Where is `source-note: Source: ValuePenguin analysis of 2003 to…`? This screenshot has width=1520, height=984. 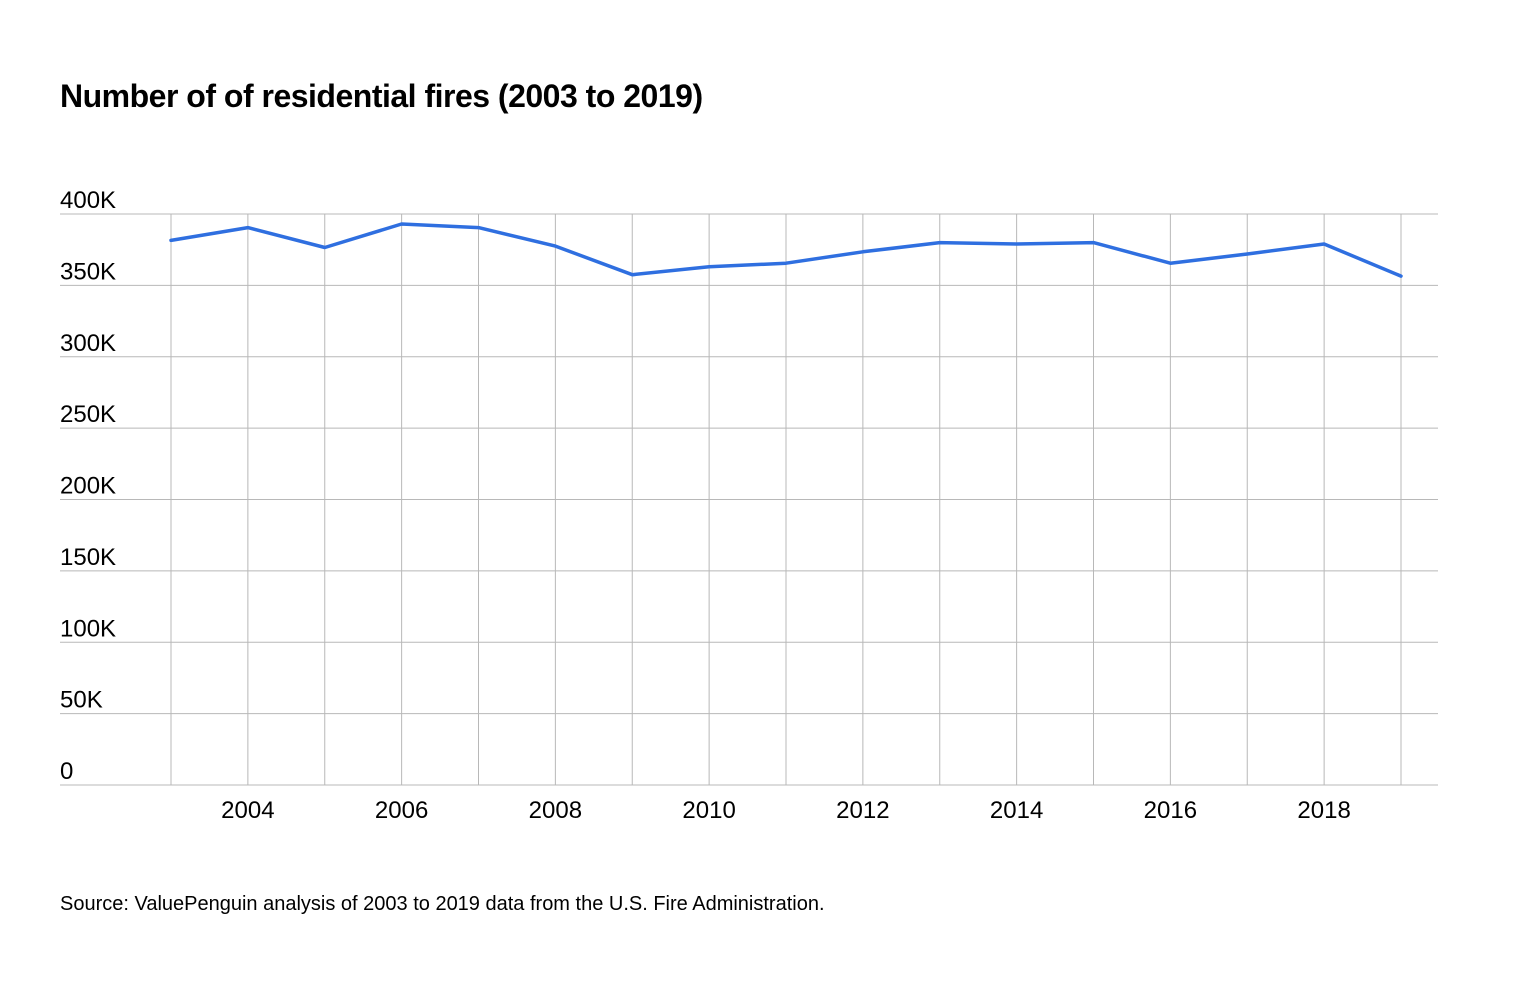 source-note: Source: ValuePenguin analysis of 2003 to… is located at coordinates (442, 904).